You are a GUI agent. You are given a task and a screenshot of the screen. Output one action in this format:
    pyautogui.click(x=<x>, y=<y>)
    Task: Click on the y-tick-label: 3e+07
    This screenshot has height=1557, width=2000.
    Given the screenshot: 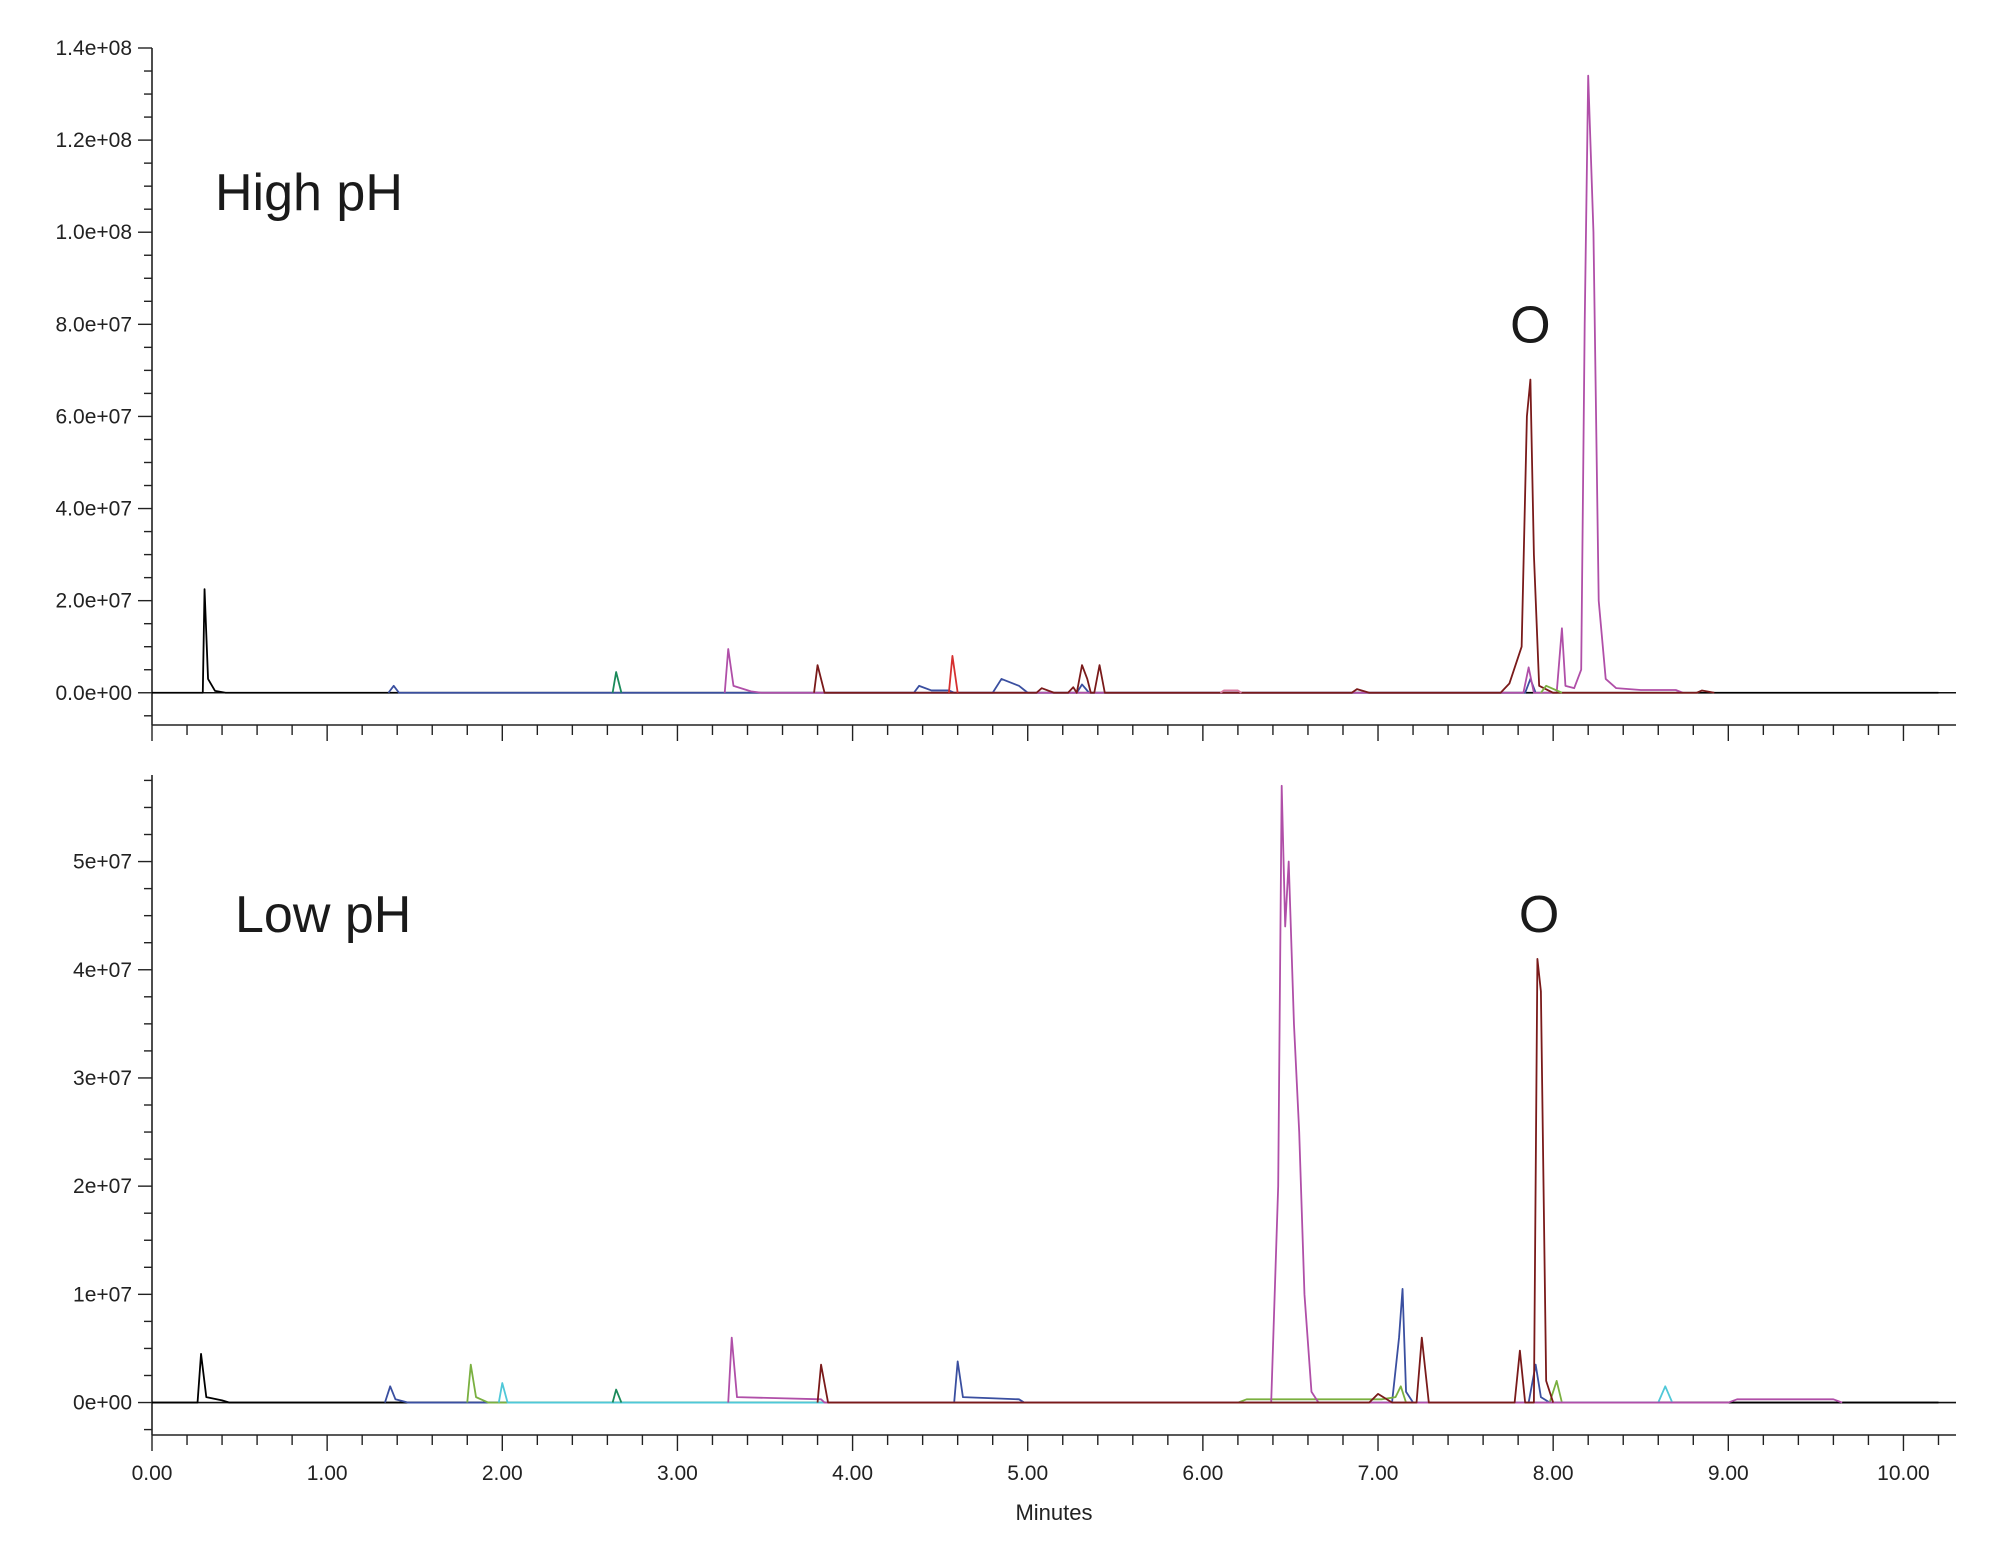 What is the action you would take?
    pyautogui.click(x=102, y=1078)
    